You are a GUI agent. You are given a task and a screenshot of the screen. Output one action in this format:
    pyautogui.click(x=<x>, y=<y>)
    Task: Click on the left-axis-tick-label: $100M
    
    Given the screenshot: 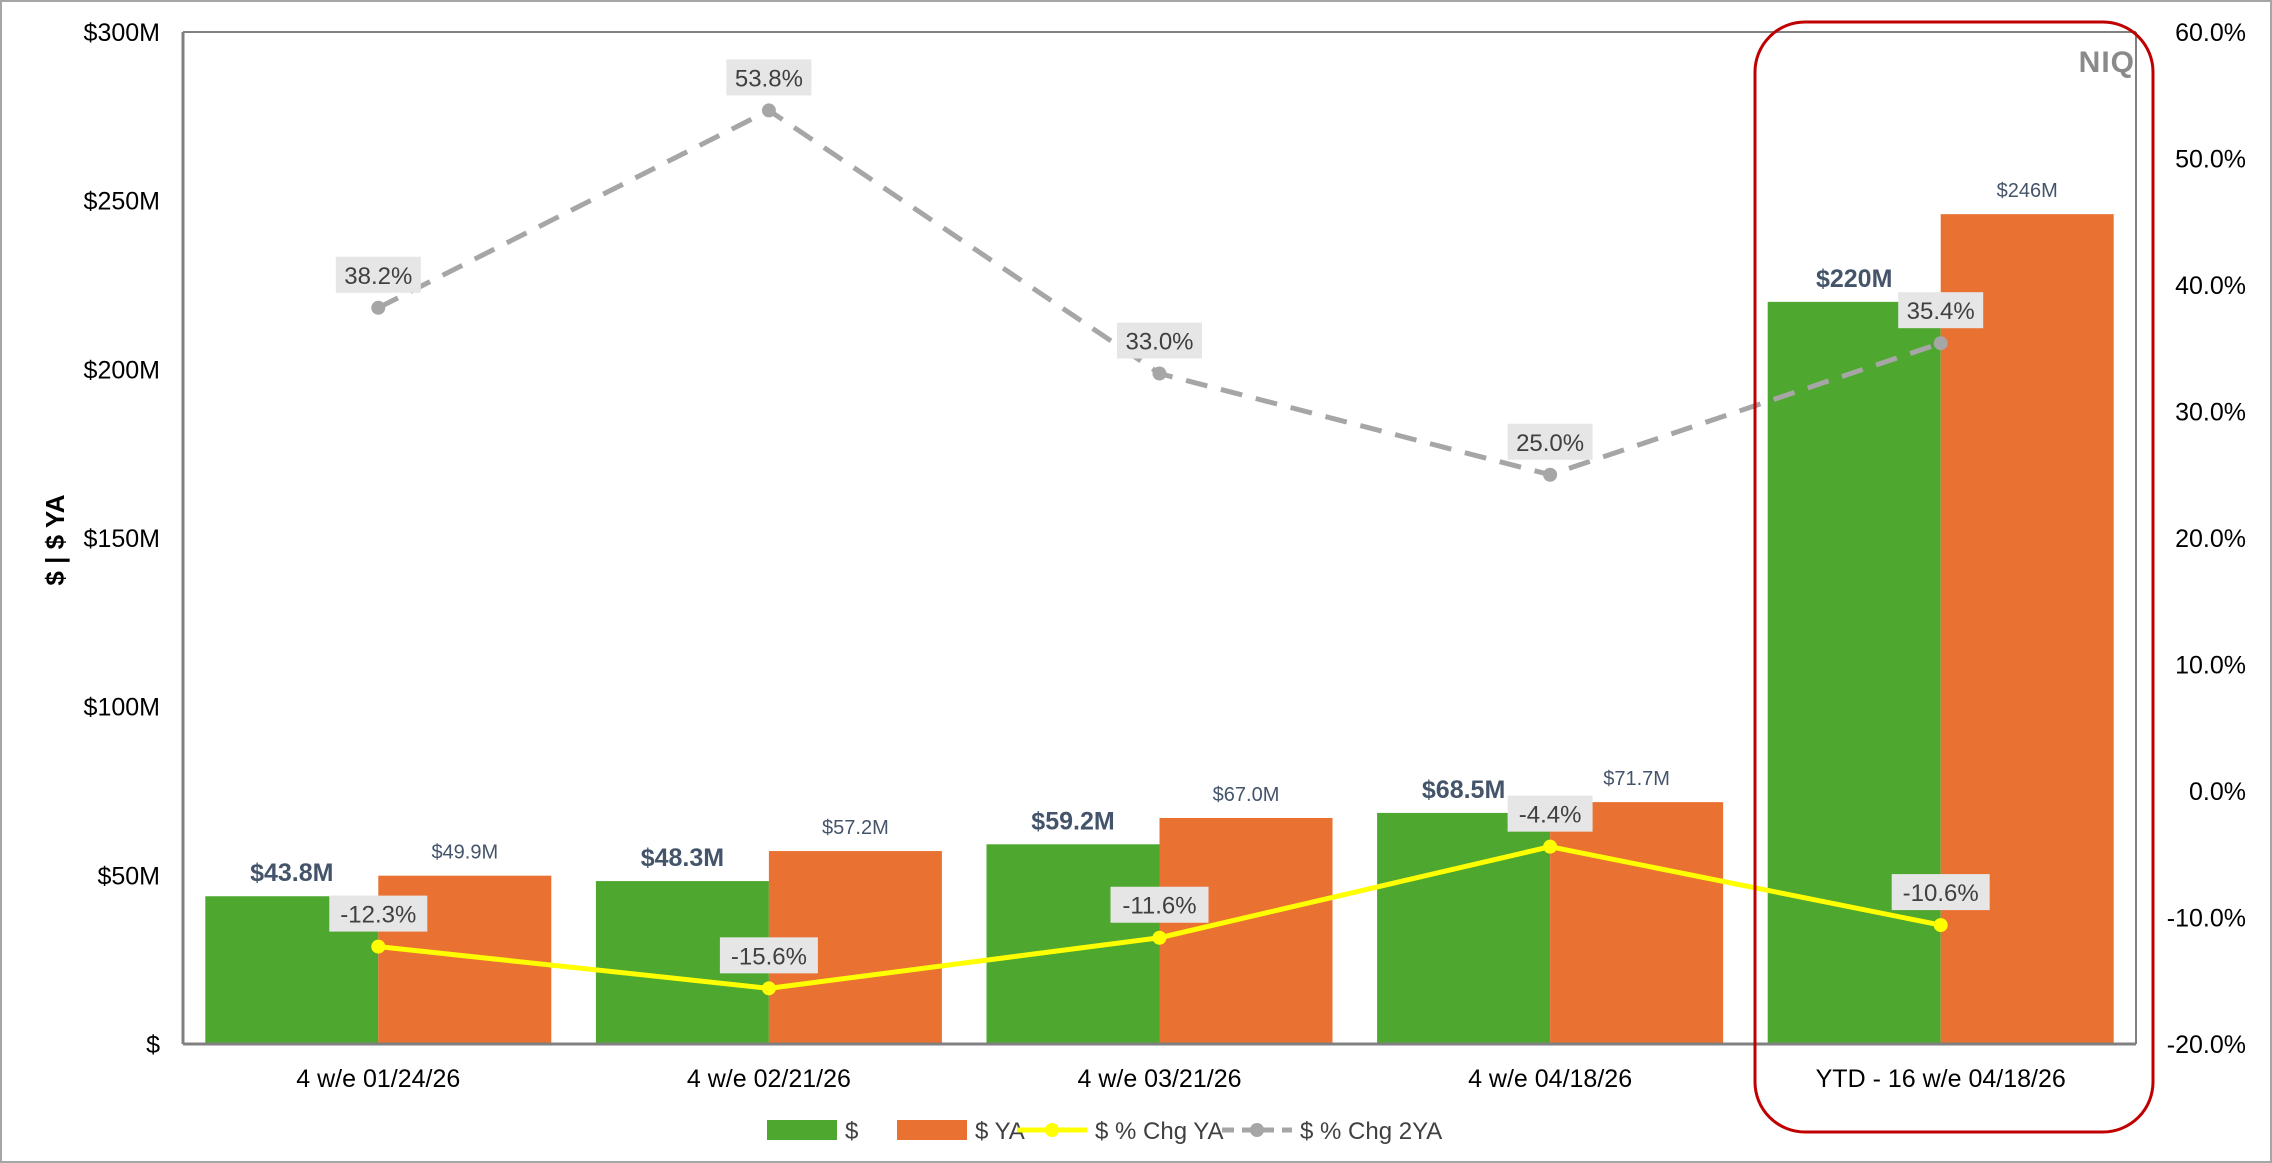 What is the action you would take?
    pyautogui.click(x=122, y=708)
    